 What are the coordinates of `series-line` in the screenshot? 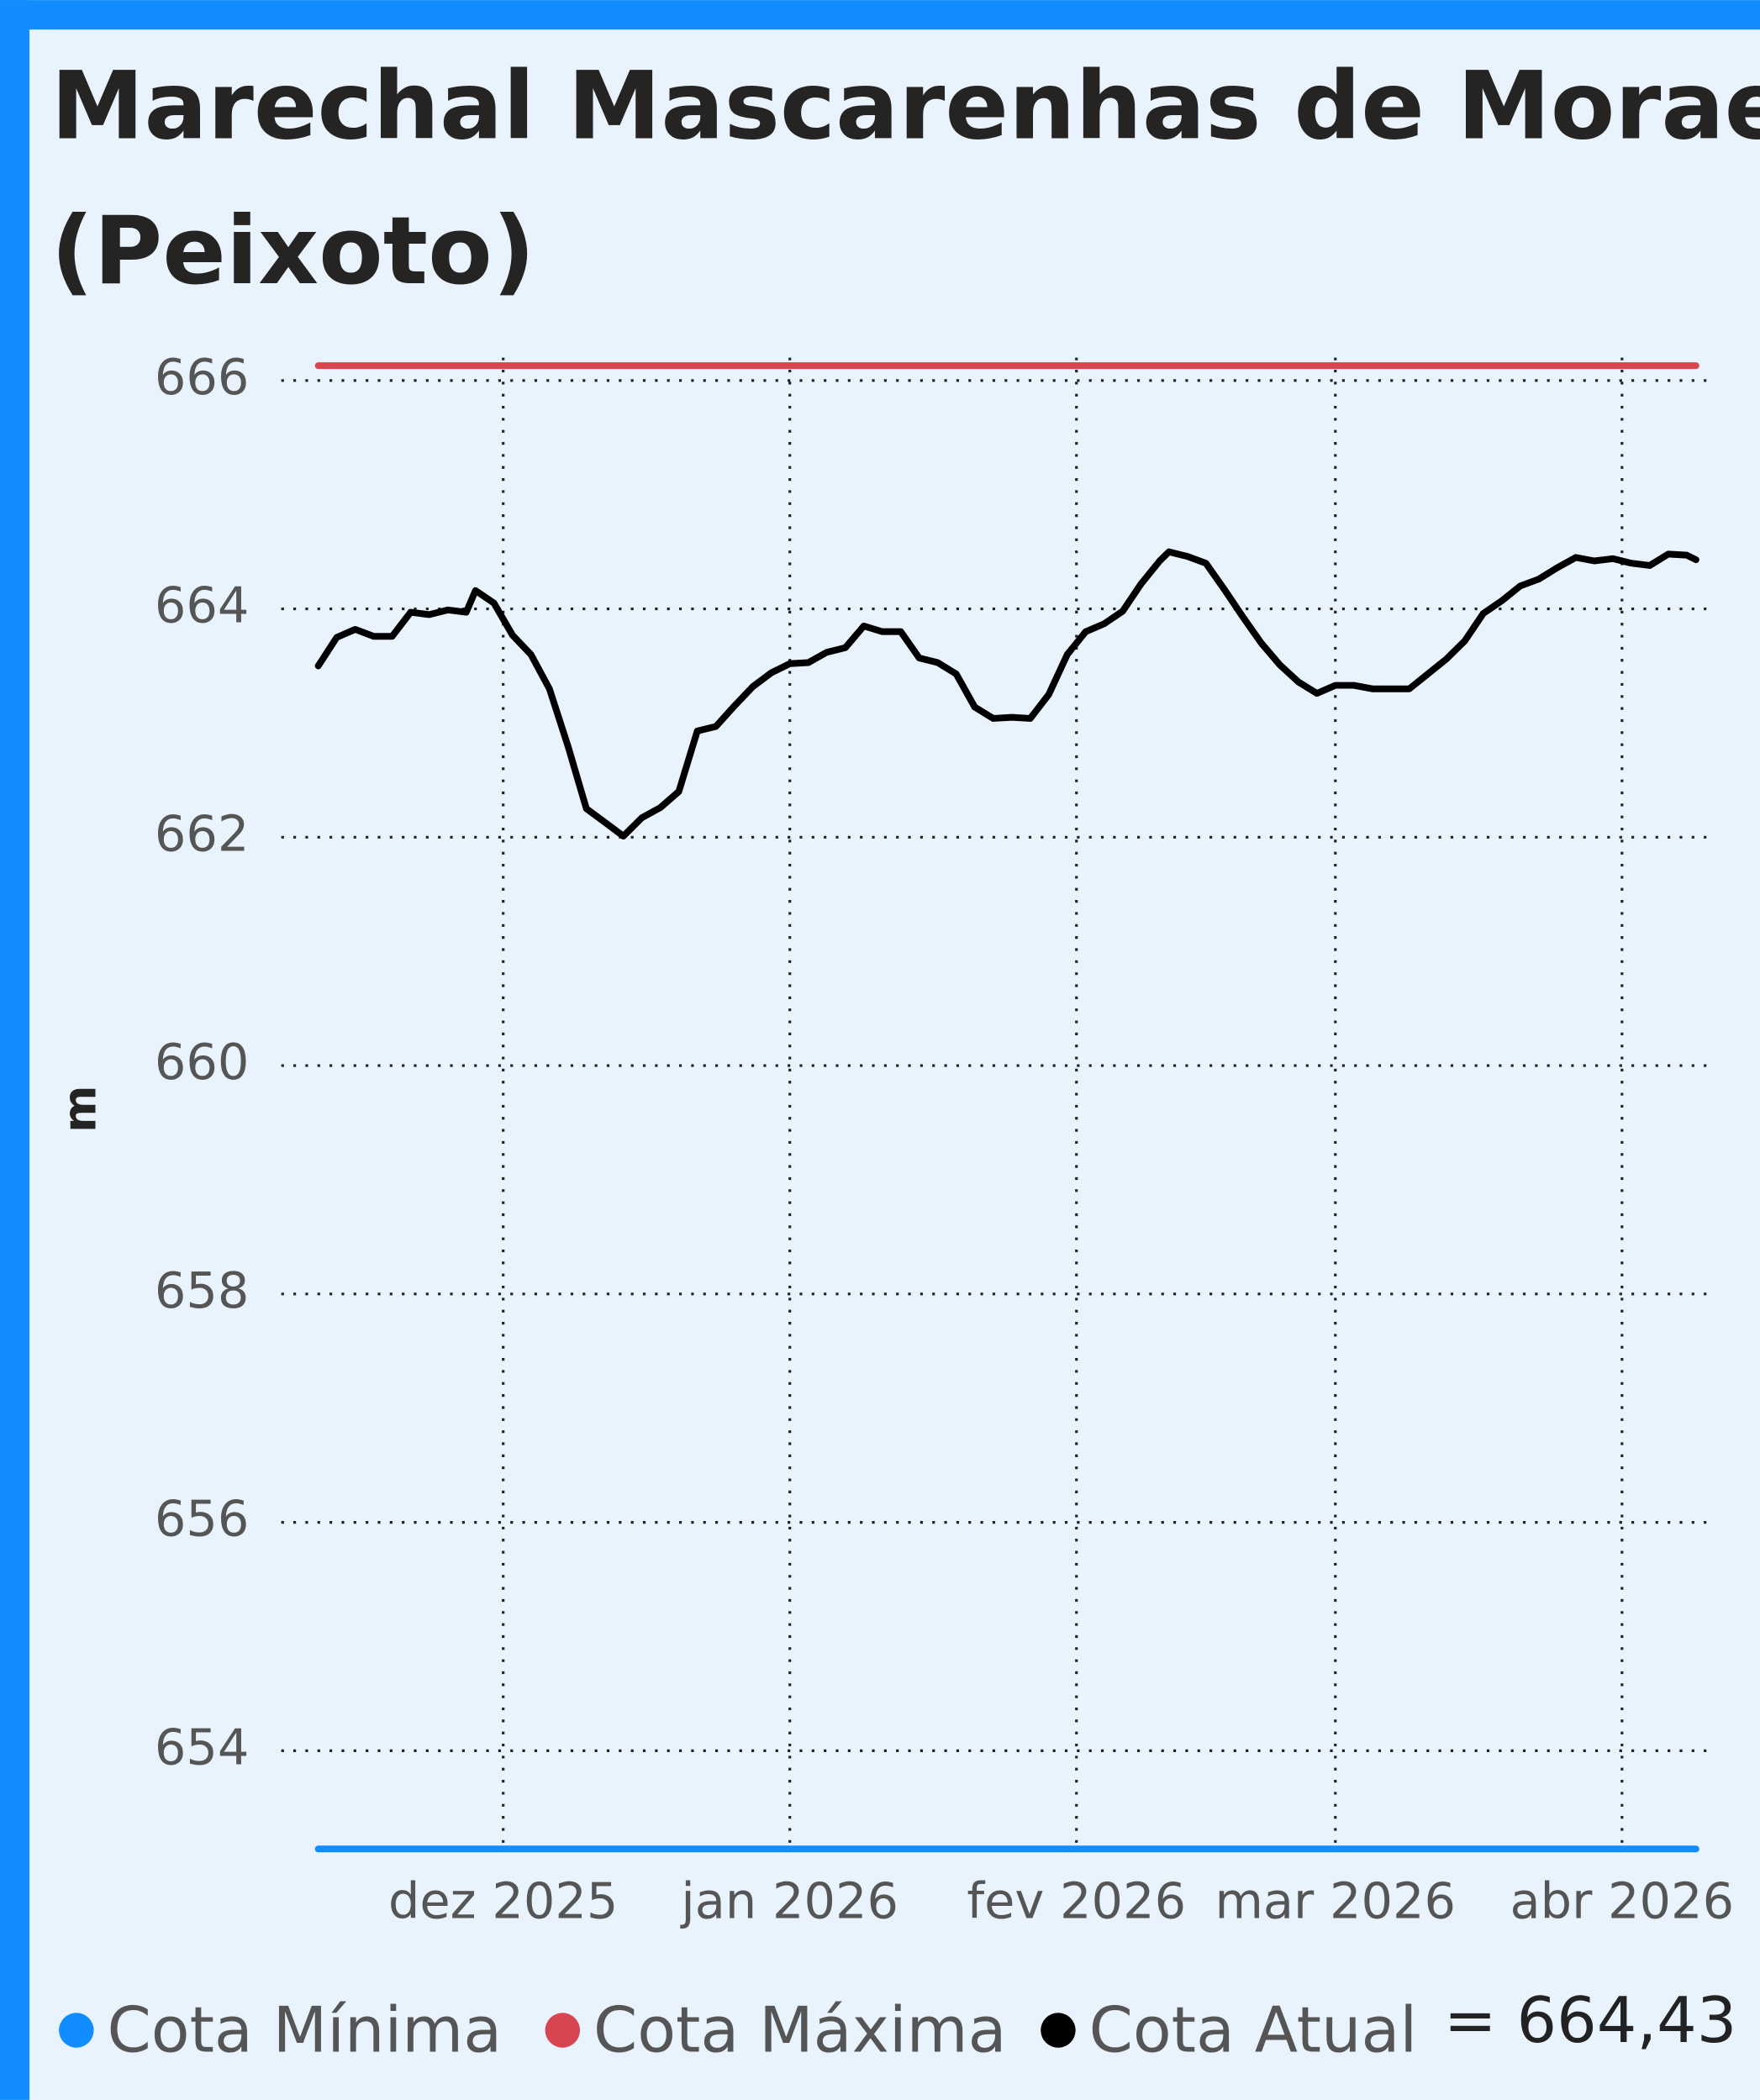 It's located at (1006, 693).